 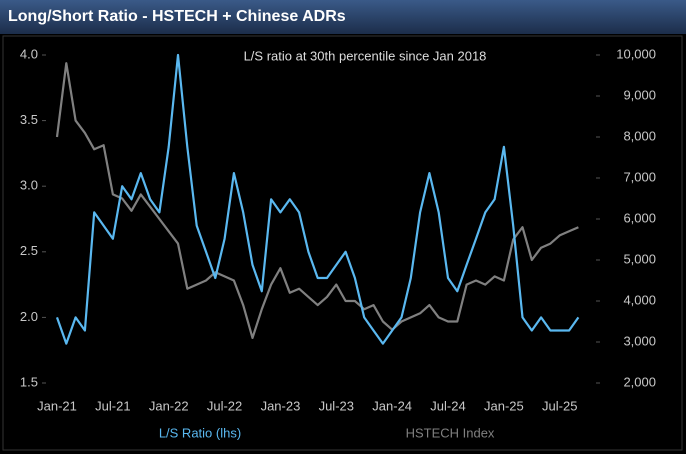 What do you see at coordinates (169, 405) in the screenshot?
I see `x-tick-label: Jan-22` at bounding box center [169, 405].